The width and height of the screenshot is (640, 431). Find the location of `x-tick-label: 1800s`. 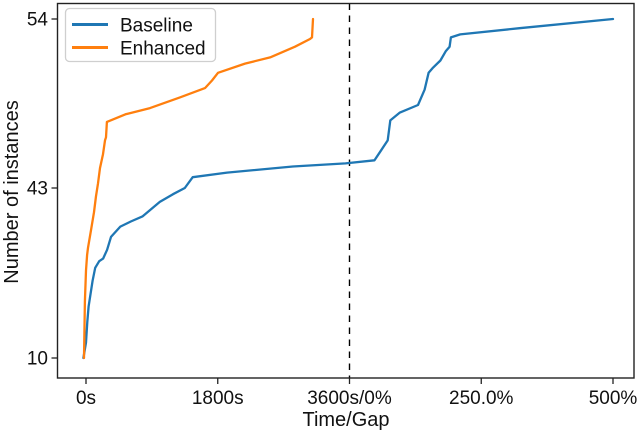

x-tick-label: 1800s is located at coordinates (218, 398).